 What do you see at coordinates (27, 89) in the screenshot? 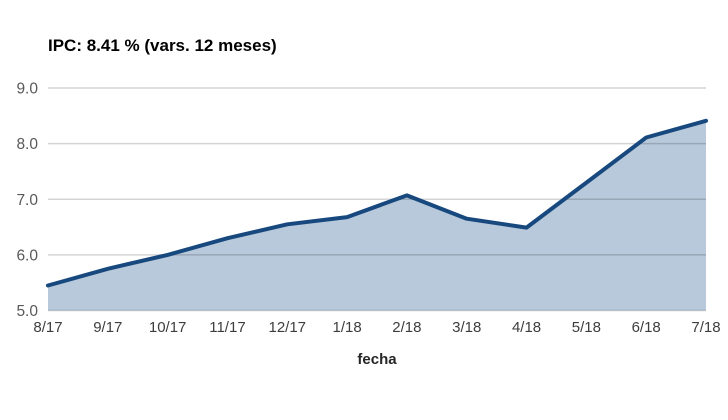
I see `y-tick-label: 9.0` at bounding box center [27, 89].